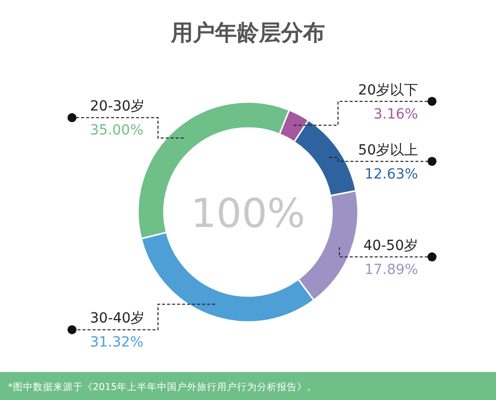 This screenshot has width=496, height=400. Describe the element at coordinates (117, 106) in the screenshot. I see `slice-label: 20-30岁` at that location.